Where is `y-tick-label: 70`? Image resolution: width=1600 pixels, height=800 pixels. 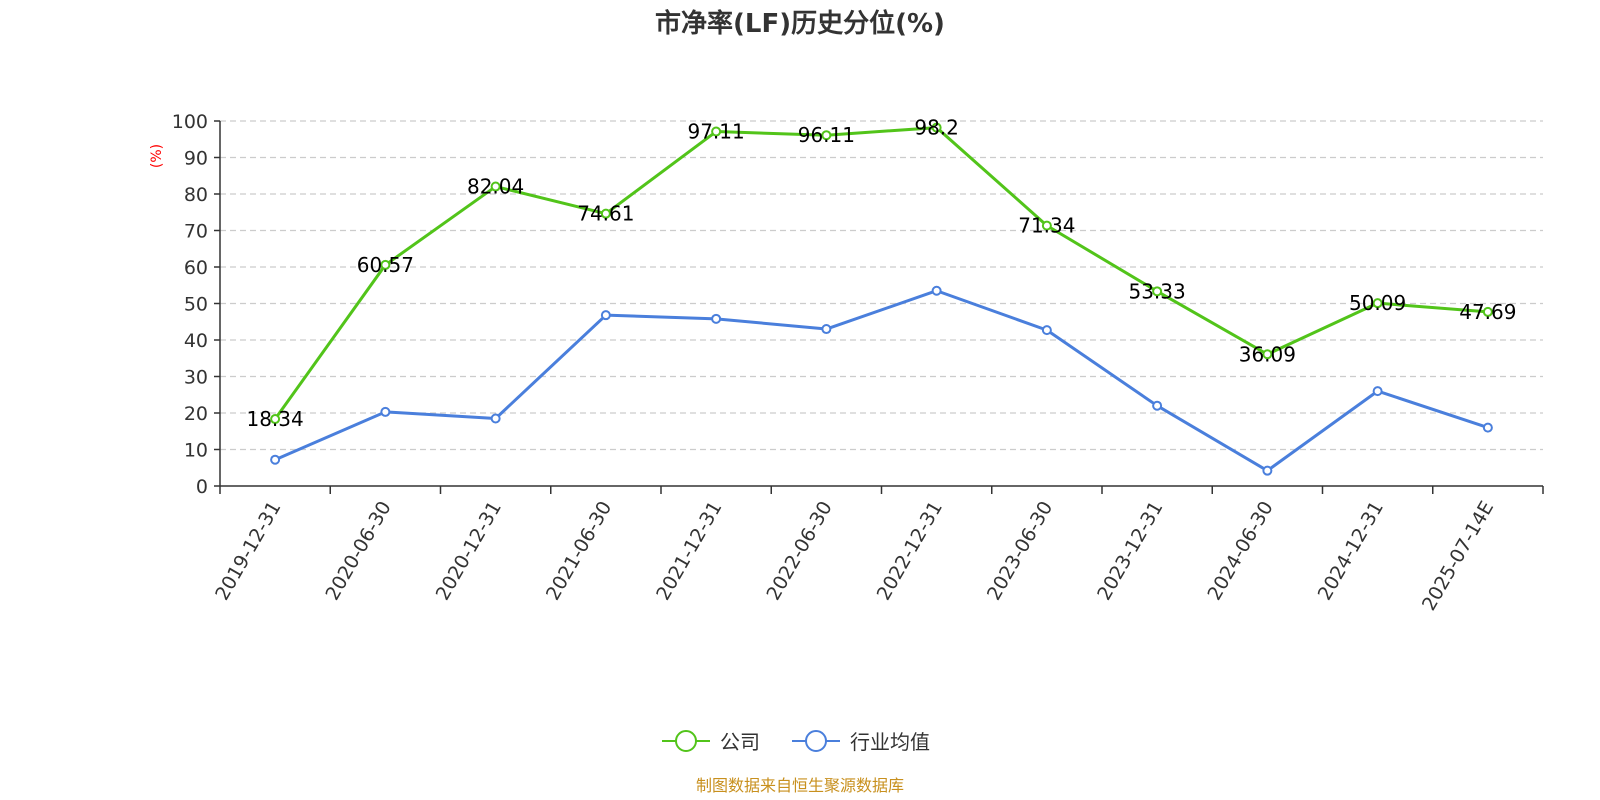 y-tick-label: 70 is located at coordinates (196, 232).